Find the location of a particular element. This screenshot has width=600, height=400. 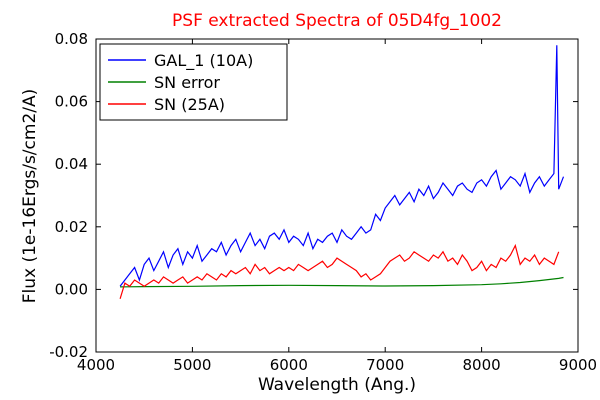

y-tick-label: 0.08 is located at coordinates (71, 39).